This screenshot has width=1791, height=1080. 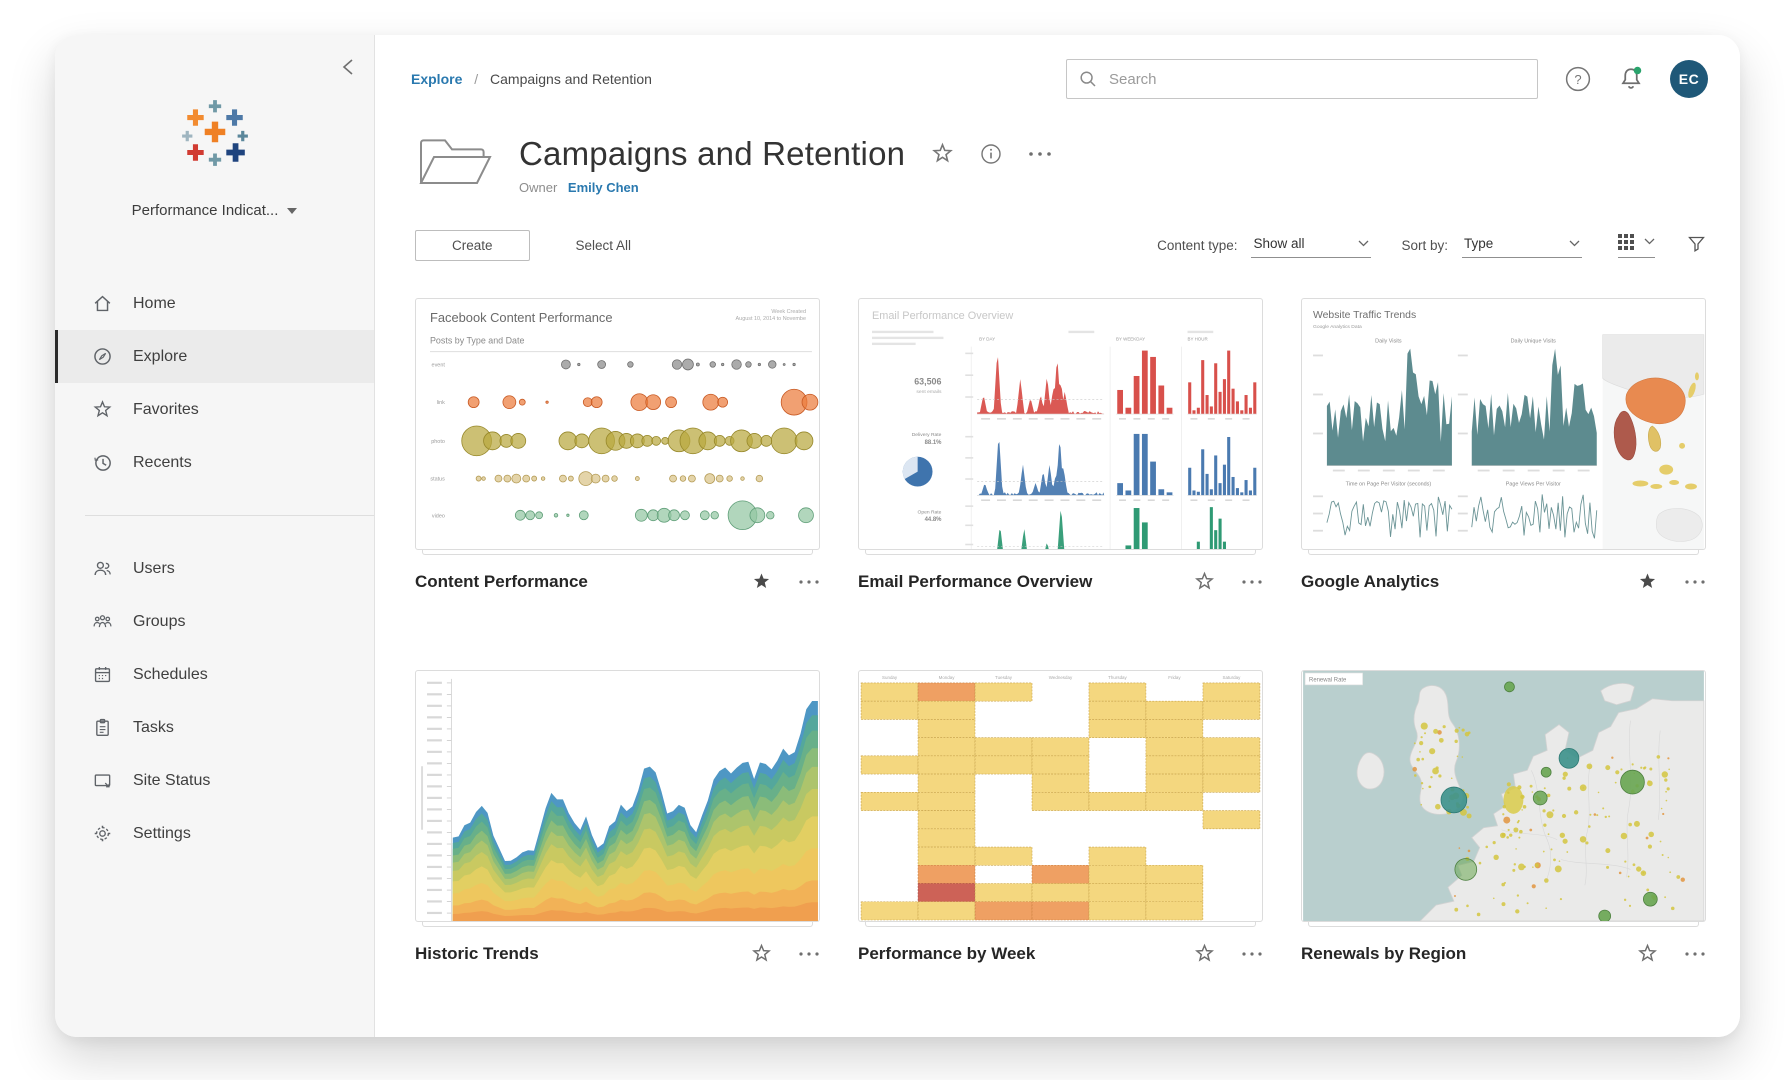 What do you see at coordinates (947, 953) in the screenshot?
I see `card-title: Performance by Week` at bounding box center [947, 953].